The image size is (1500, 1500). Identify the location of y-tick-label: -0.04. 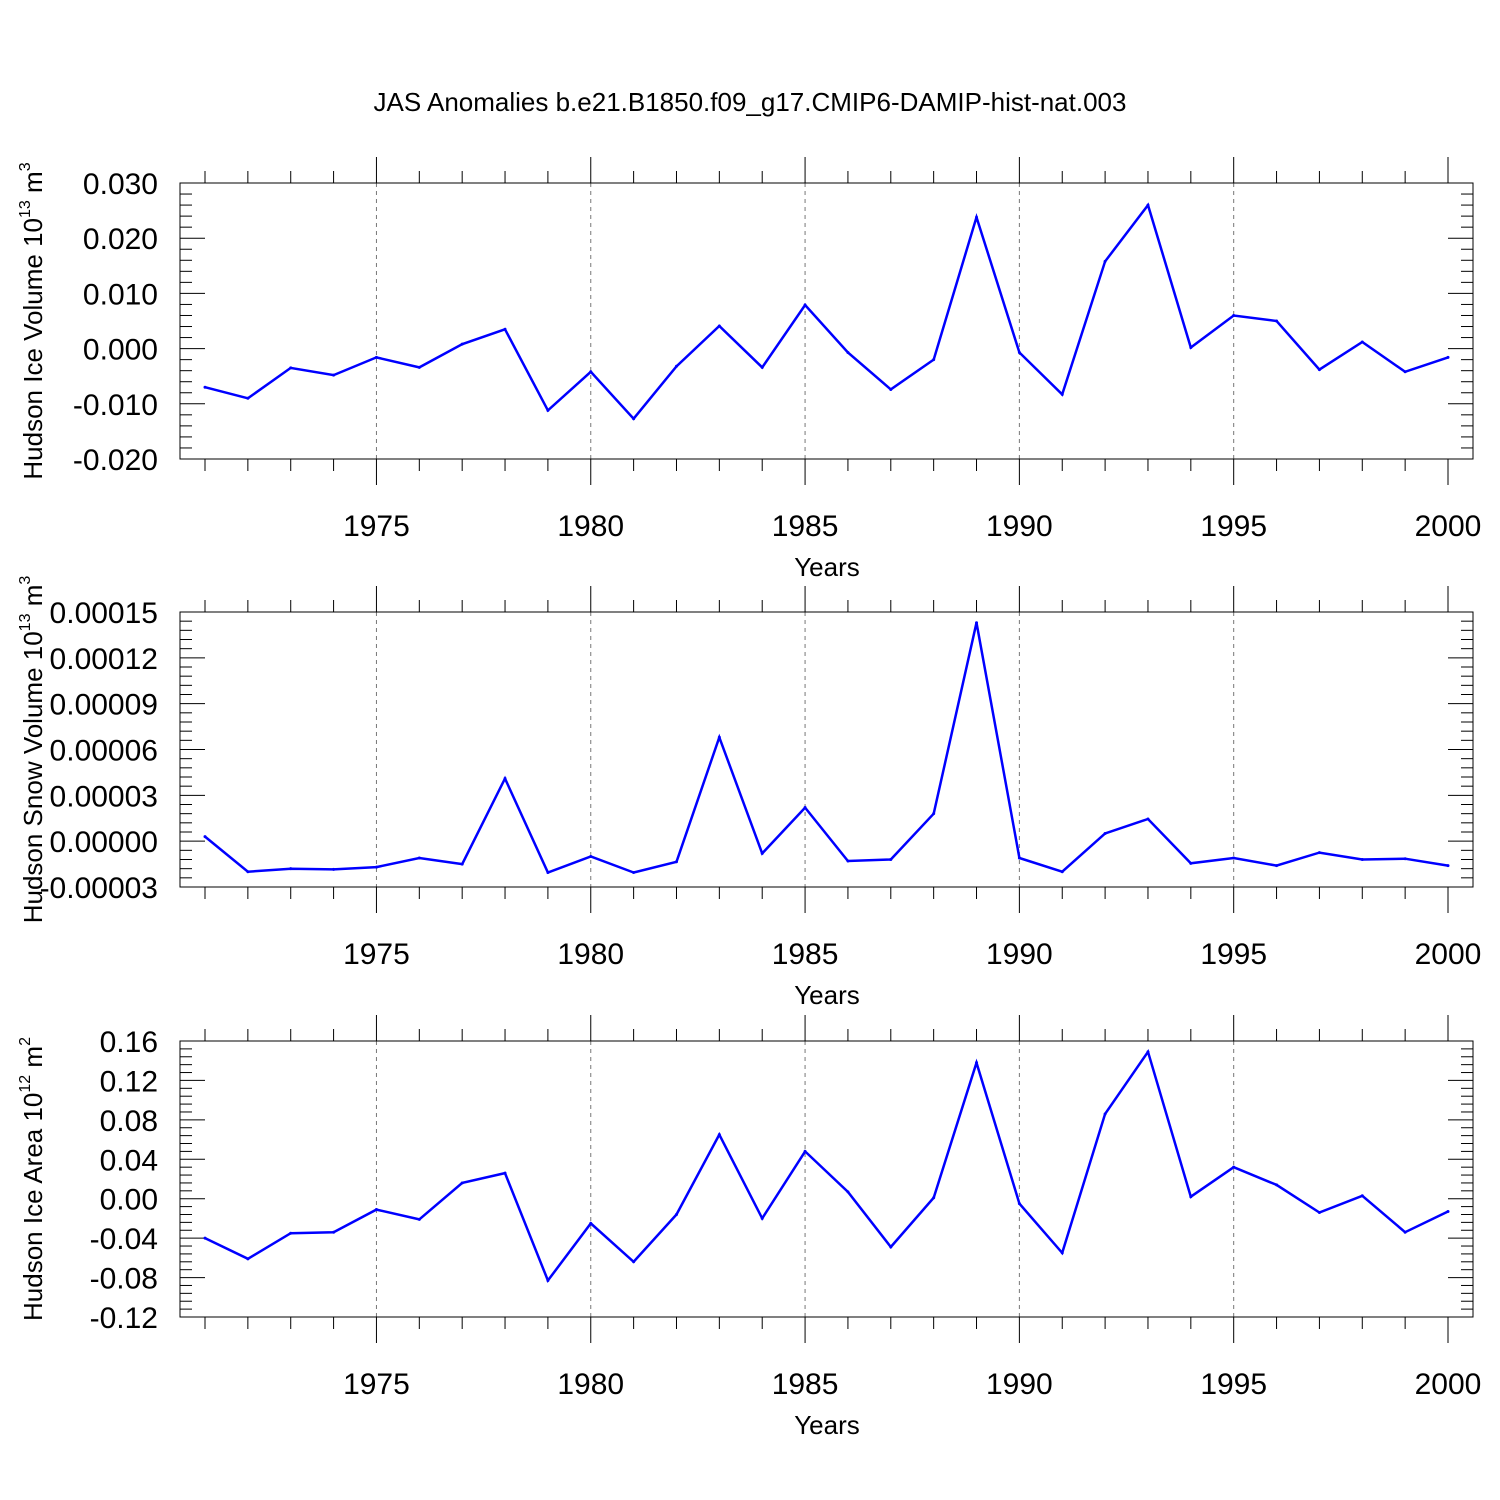
(124, 1239).